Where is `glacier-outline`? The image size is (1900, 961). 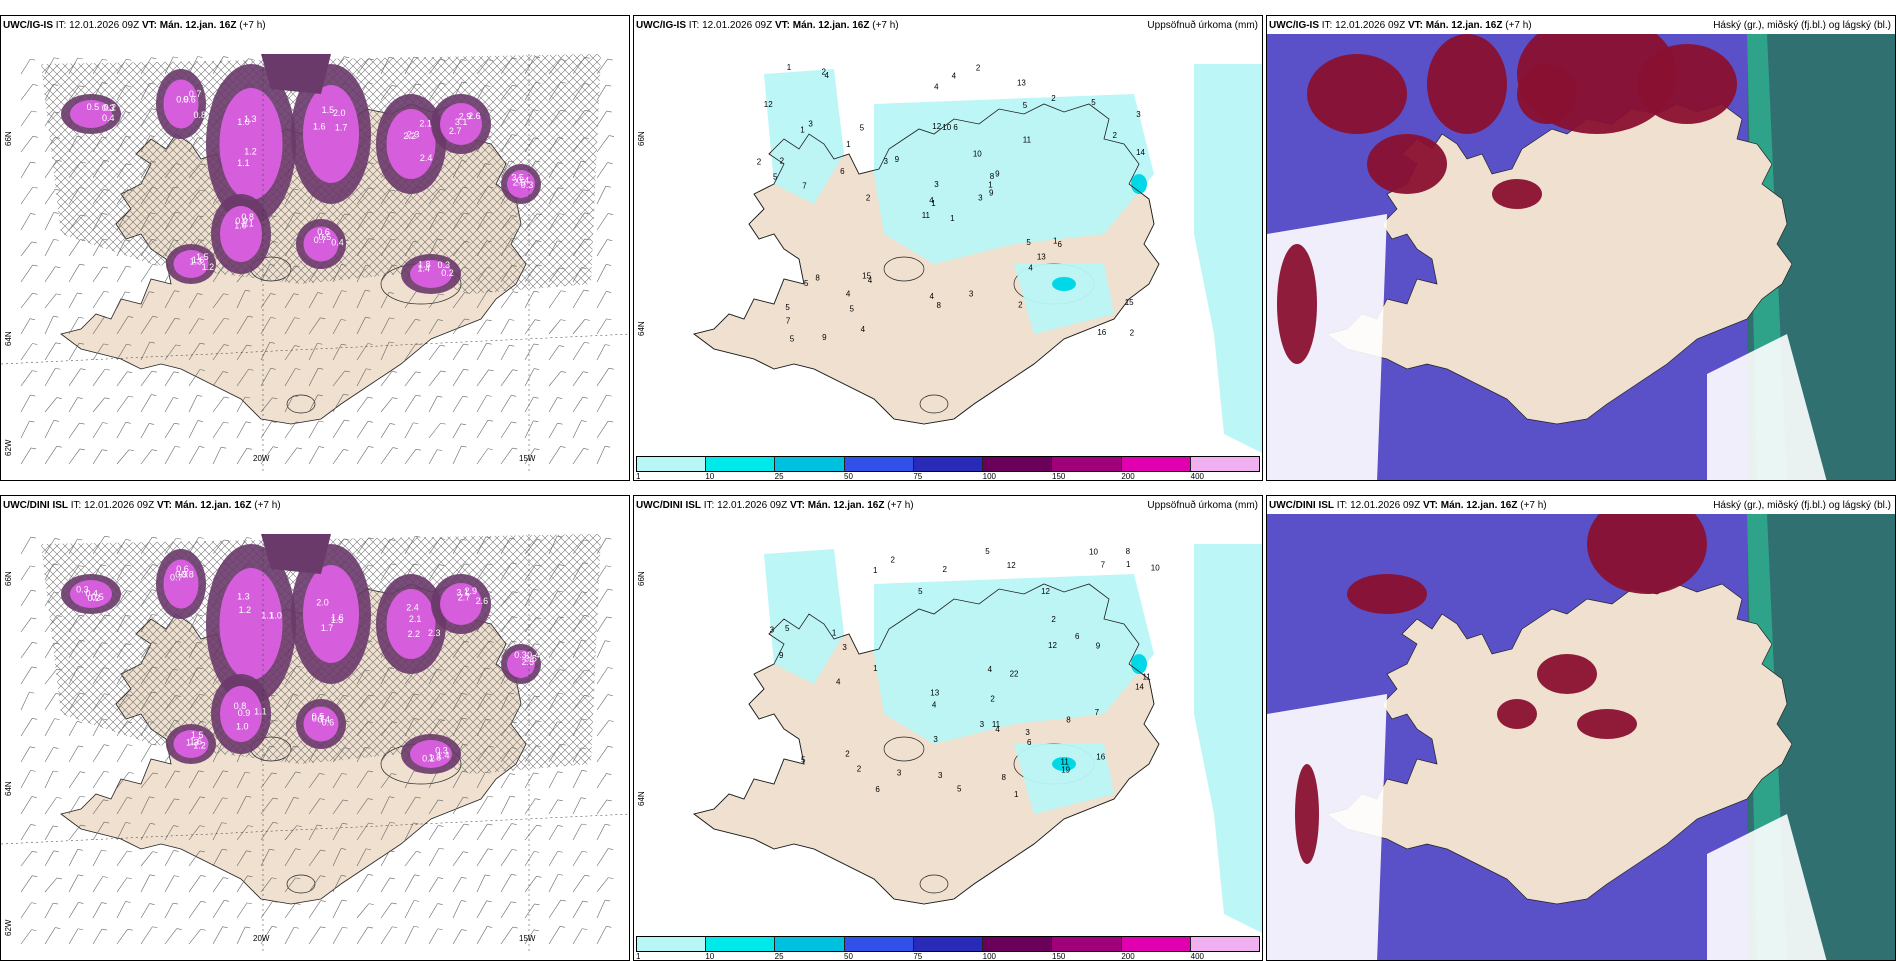 glacier-outline is located at coordinates (904, 749).